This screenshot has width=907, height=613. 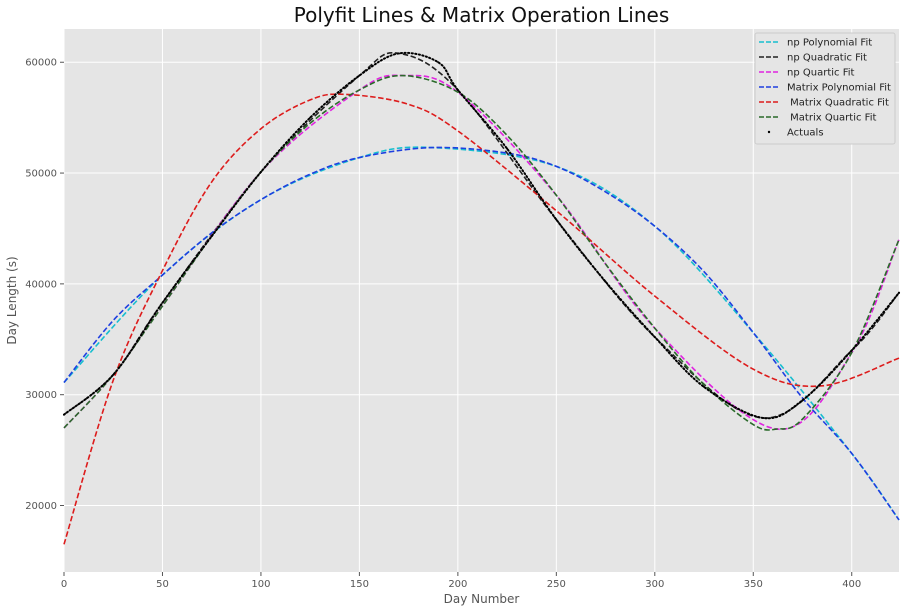 What do you see at coordinates (482, 15) in the screenshot?
I see `chart-title: Polyfit Lines & Matrix Operation Lines` at bounding box center [482, 15].